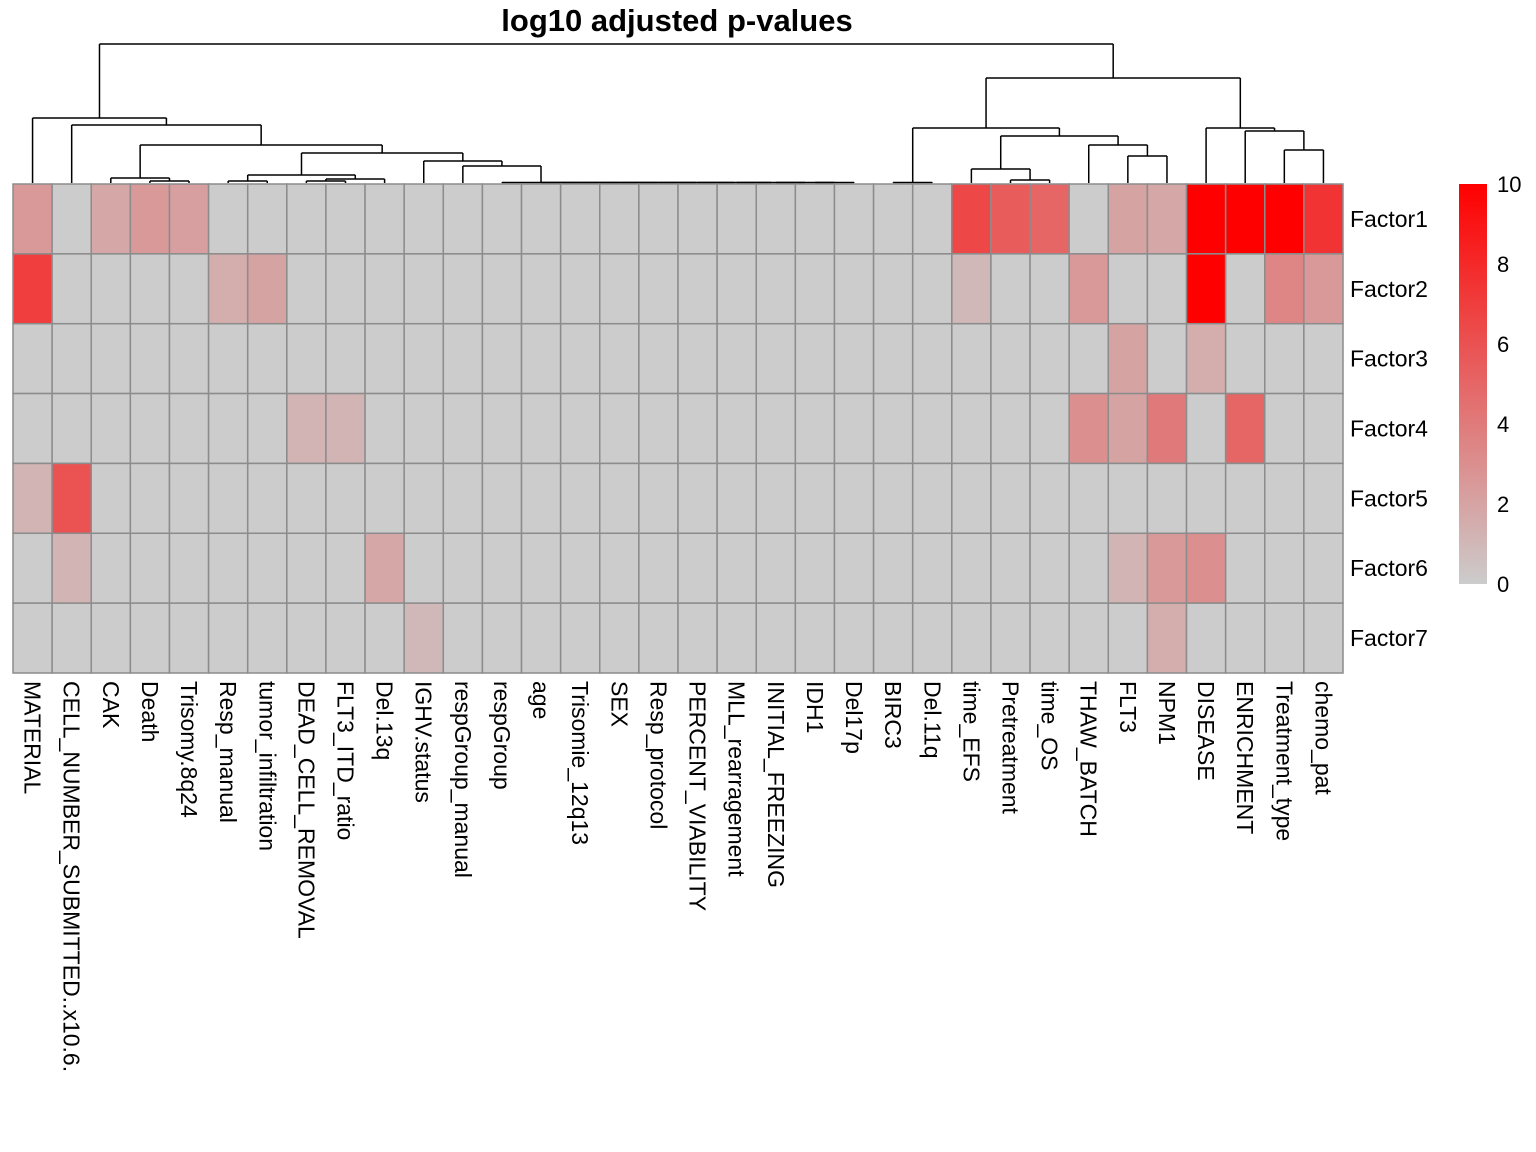 The width and height of the screenshot is (1536, 1152). Describe the element at coordinates (1389, 219) in the screenshot. I see `row-label: Factor1` at that location.